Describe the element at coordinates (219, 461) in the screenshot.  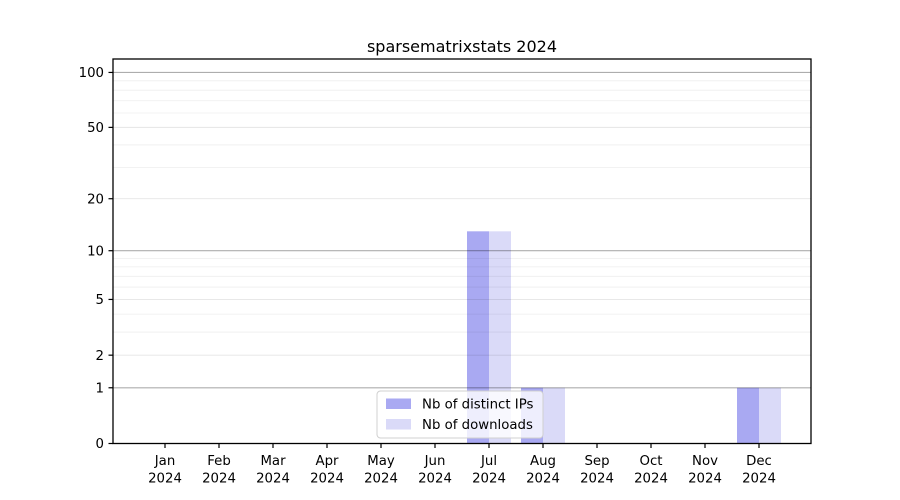
I see `month-label: Feb` at that location.